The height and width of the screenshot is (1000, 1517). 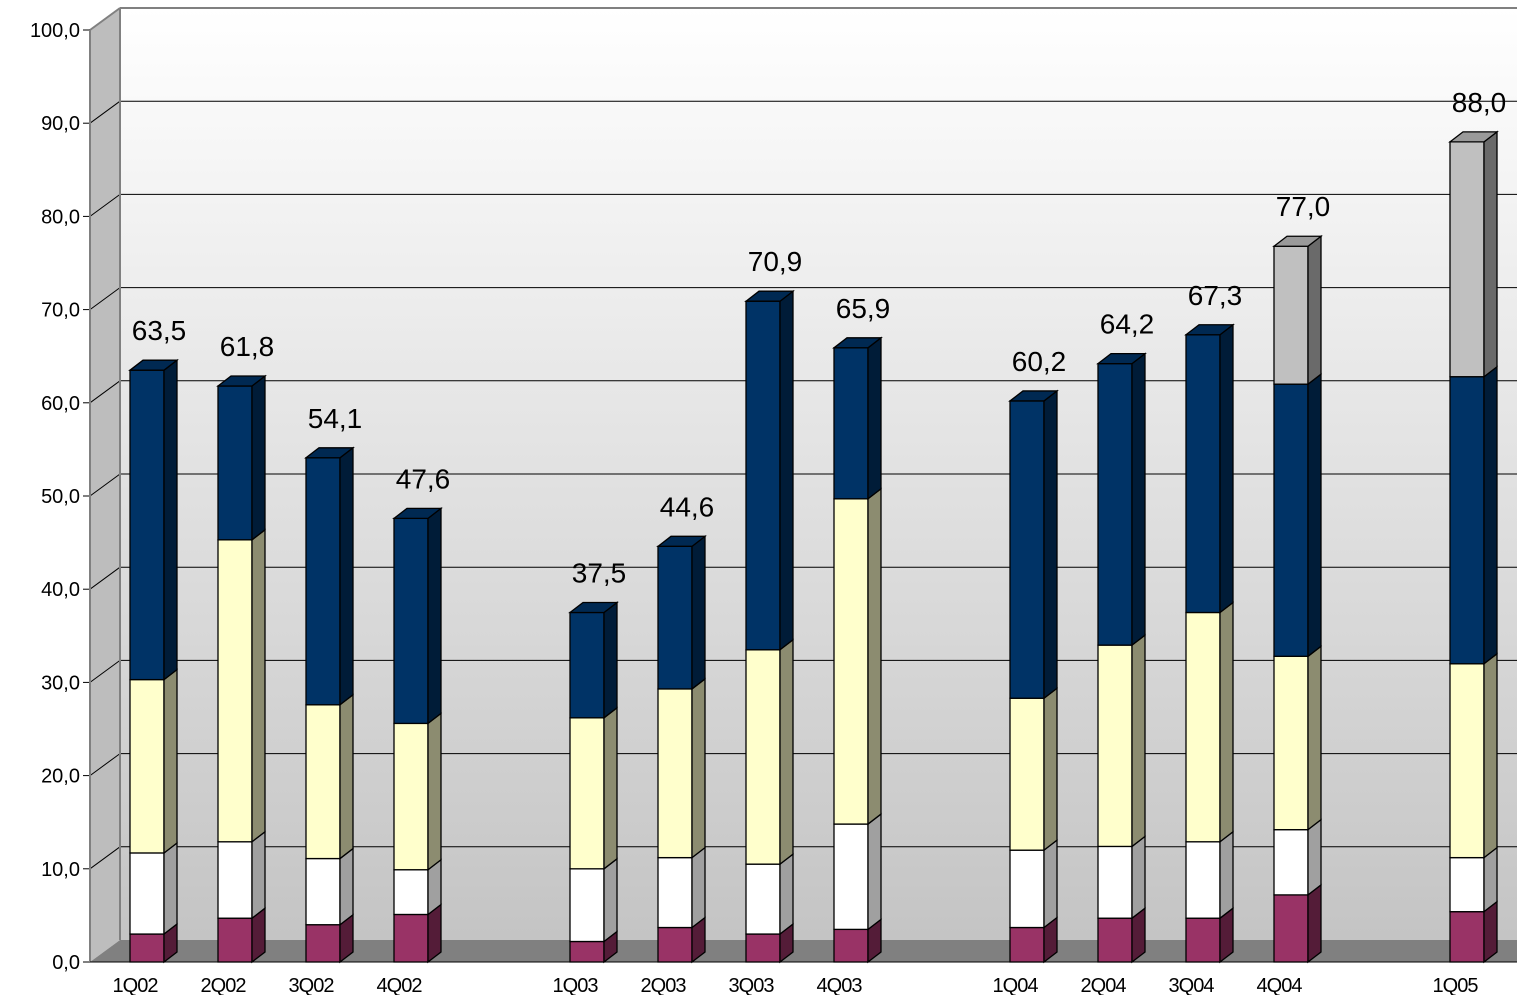 What do you see at coordinates (863, 308) in the screenshot?
I see `data-label: 65,9` at bounding box center [863, 308].